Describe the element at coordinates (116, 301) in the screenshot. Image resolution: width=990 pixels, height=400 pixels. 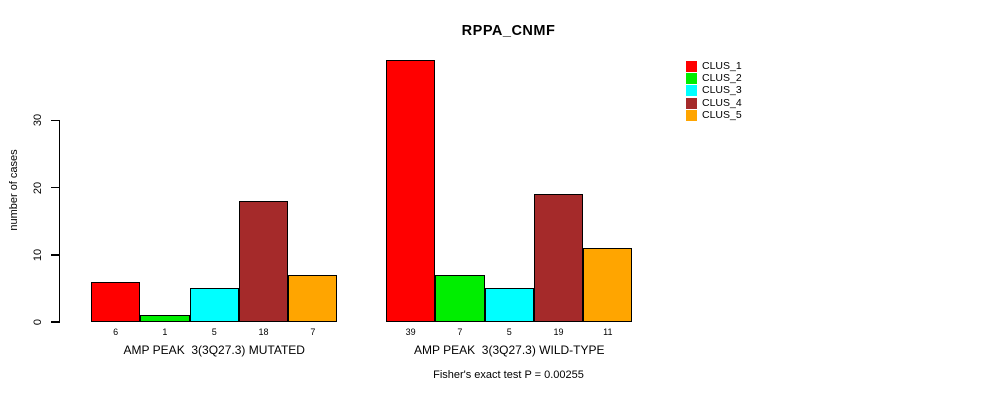
I see `bar-clus_1-group1` at that location.